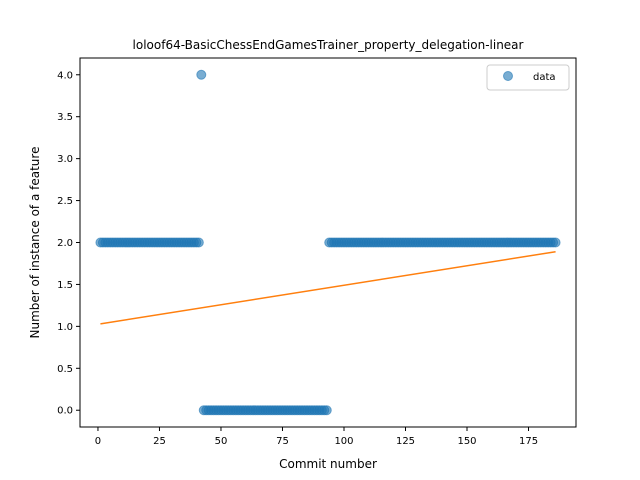 This screenshot has height=480, width=640. I want to click on y-tick-label: 1.0, so click(65, 327).